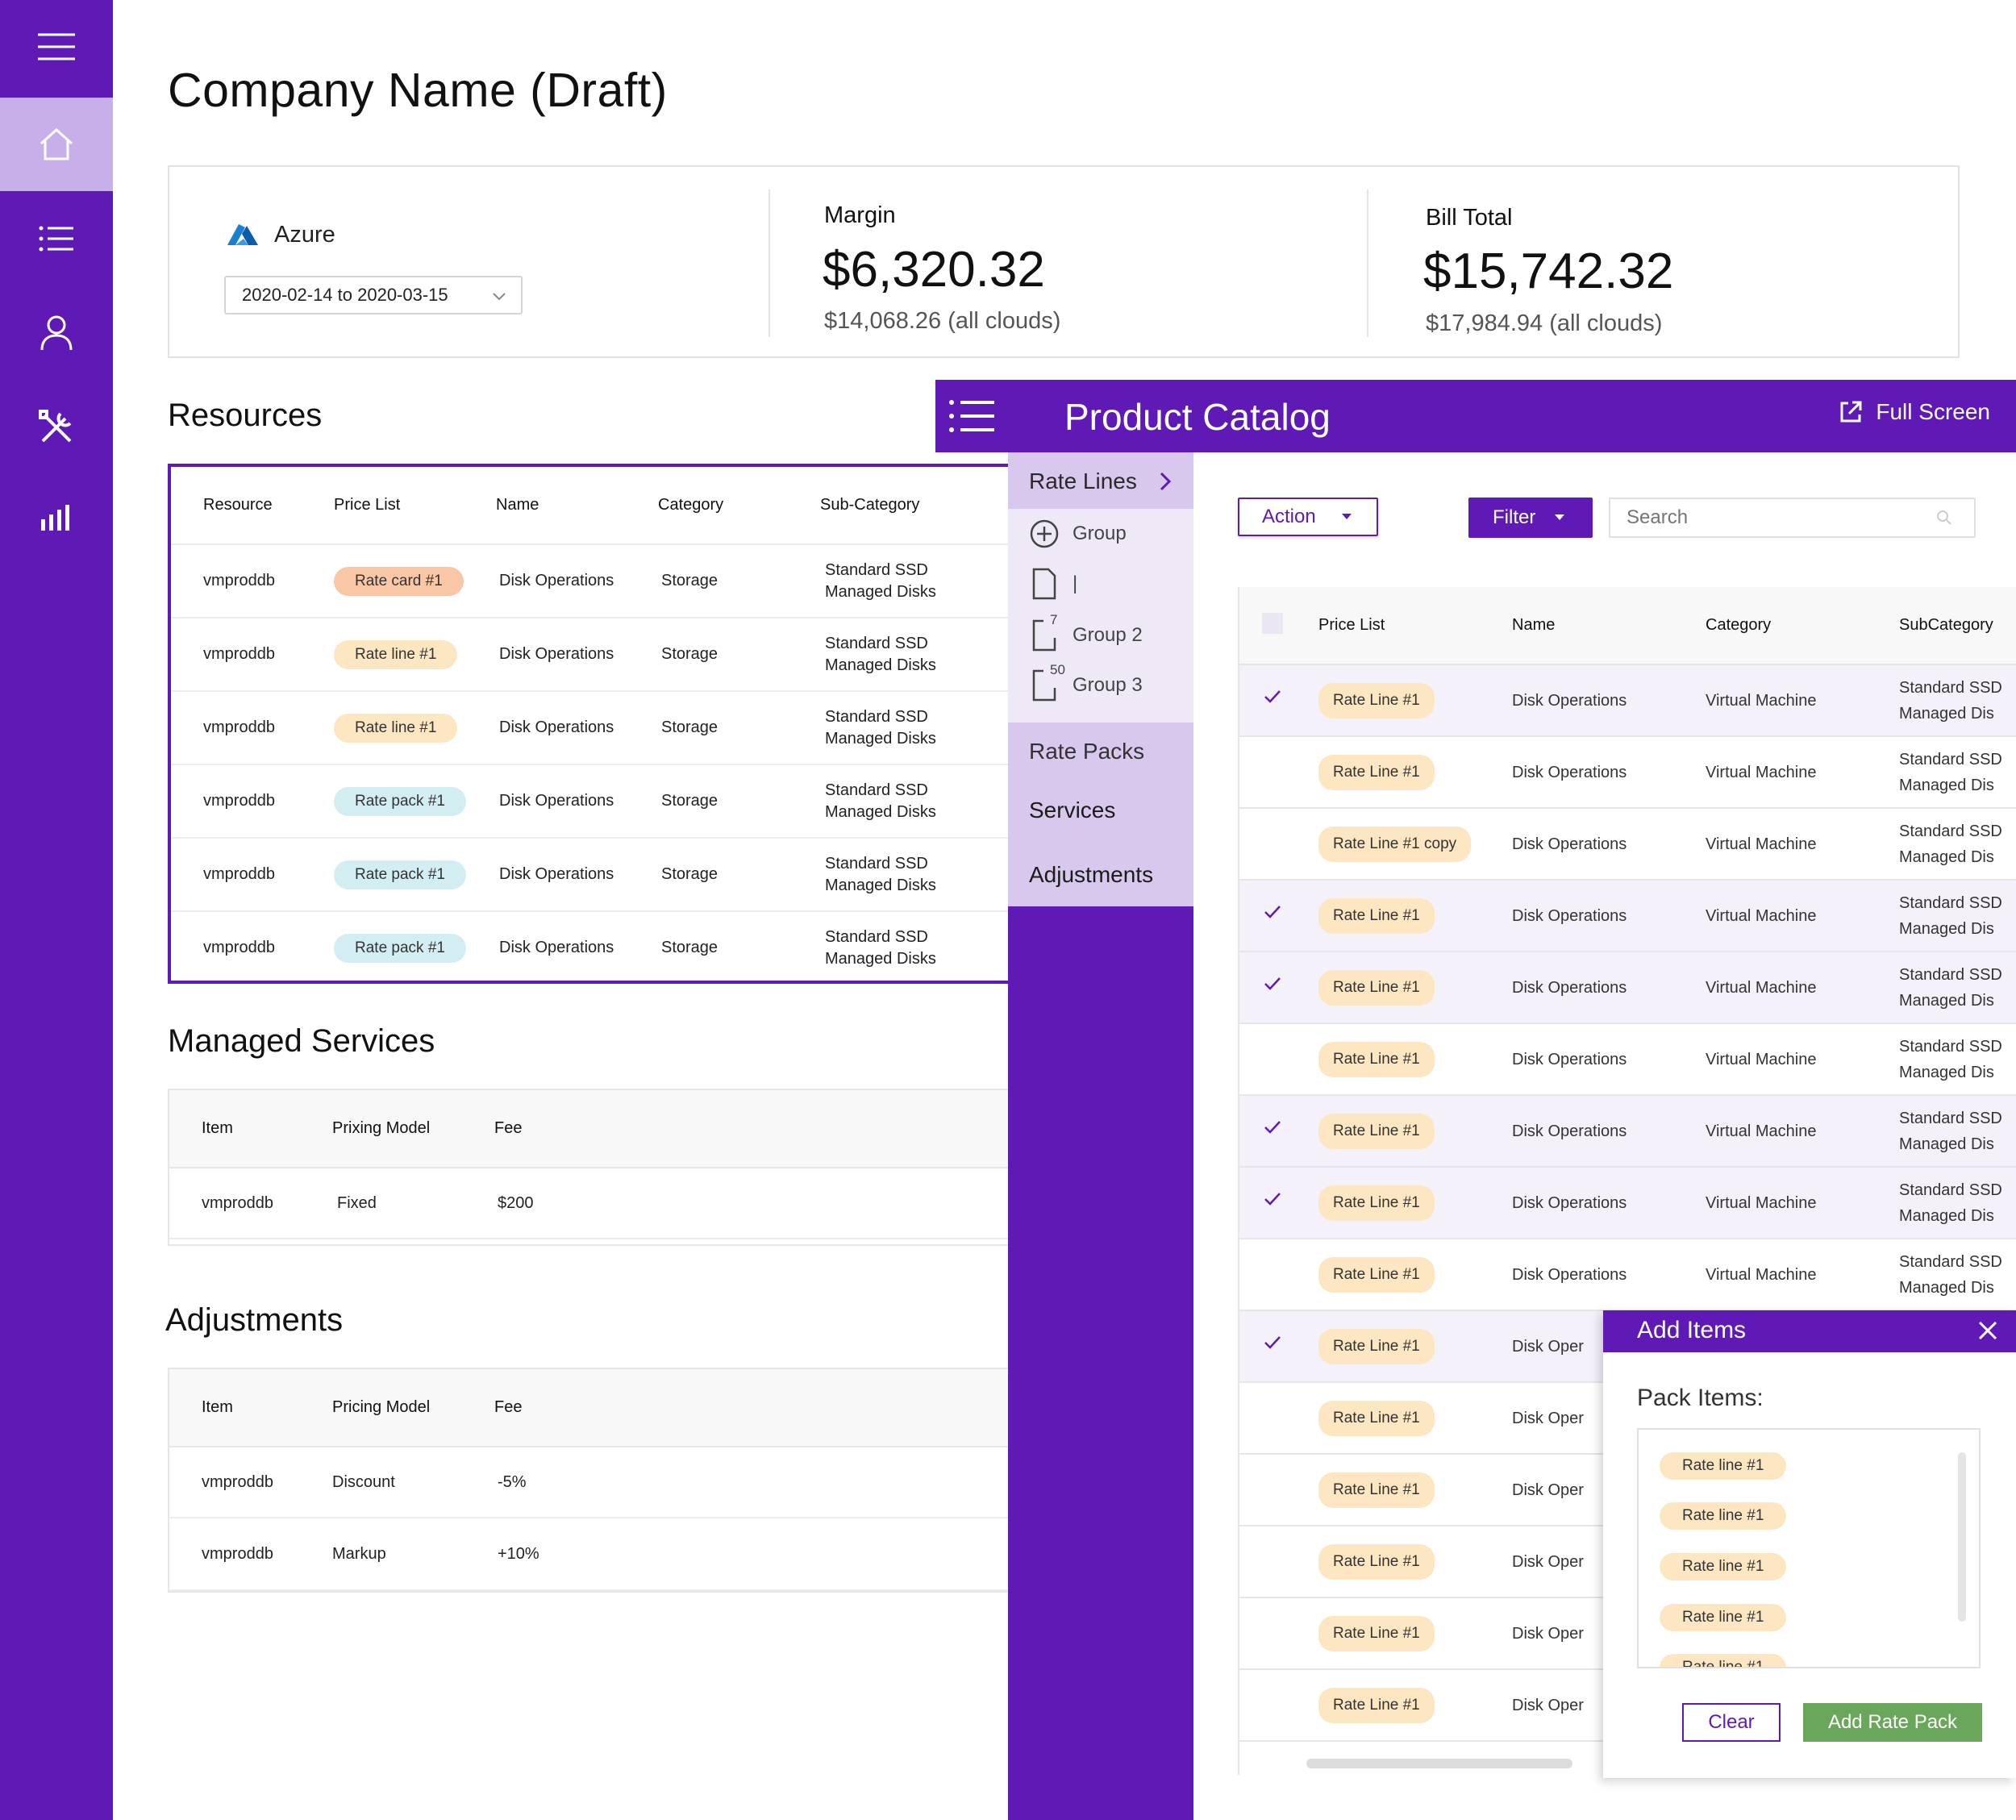 This screenshot has width=2016, height=1820. What do you see at coordinates (1731, 1722) in the screenshot?
I see `clear-button: Clear` at bounding box center [1731, 1722].